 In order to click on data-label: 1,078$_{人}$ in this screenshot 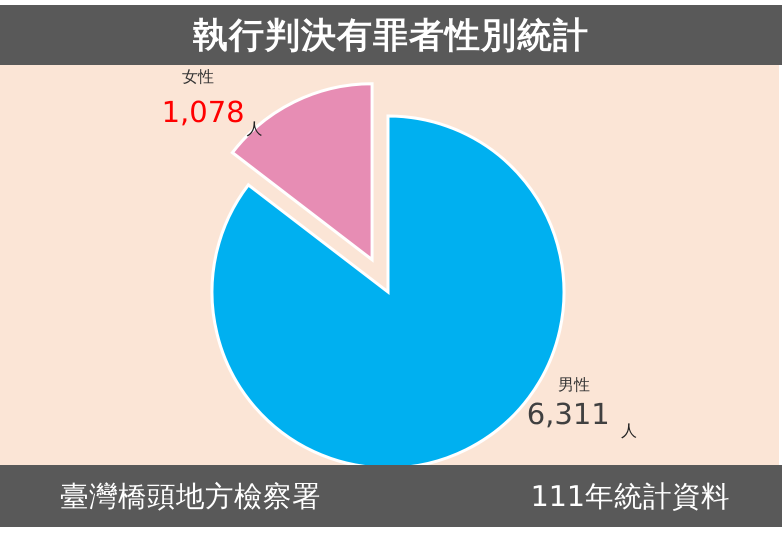, I will do `click(212, 116)`.